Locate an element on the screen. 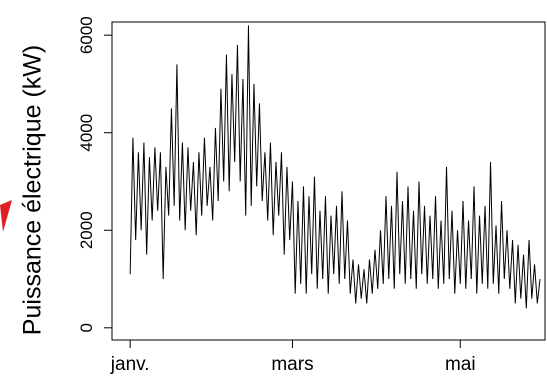 The width and height of the screenshot is (547, 380). x-tick-label: mai is located at coordinates (460, 364).